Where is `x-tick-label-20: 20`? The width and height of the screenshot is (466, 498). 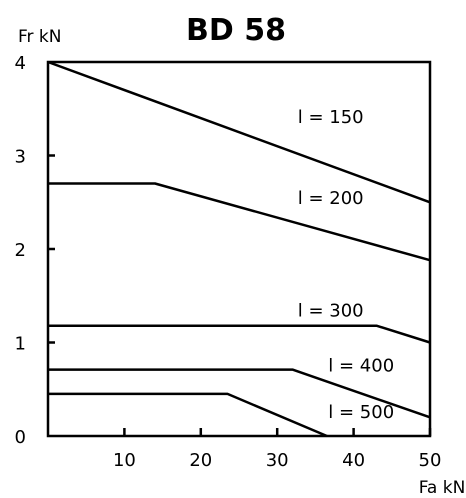 x-tick-label-20: 20 is located at coordinates (200, 460).